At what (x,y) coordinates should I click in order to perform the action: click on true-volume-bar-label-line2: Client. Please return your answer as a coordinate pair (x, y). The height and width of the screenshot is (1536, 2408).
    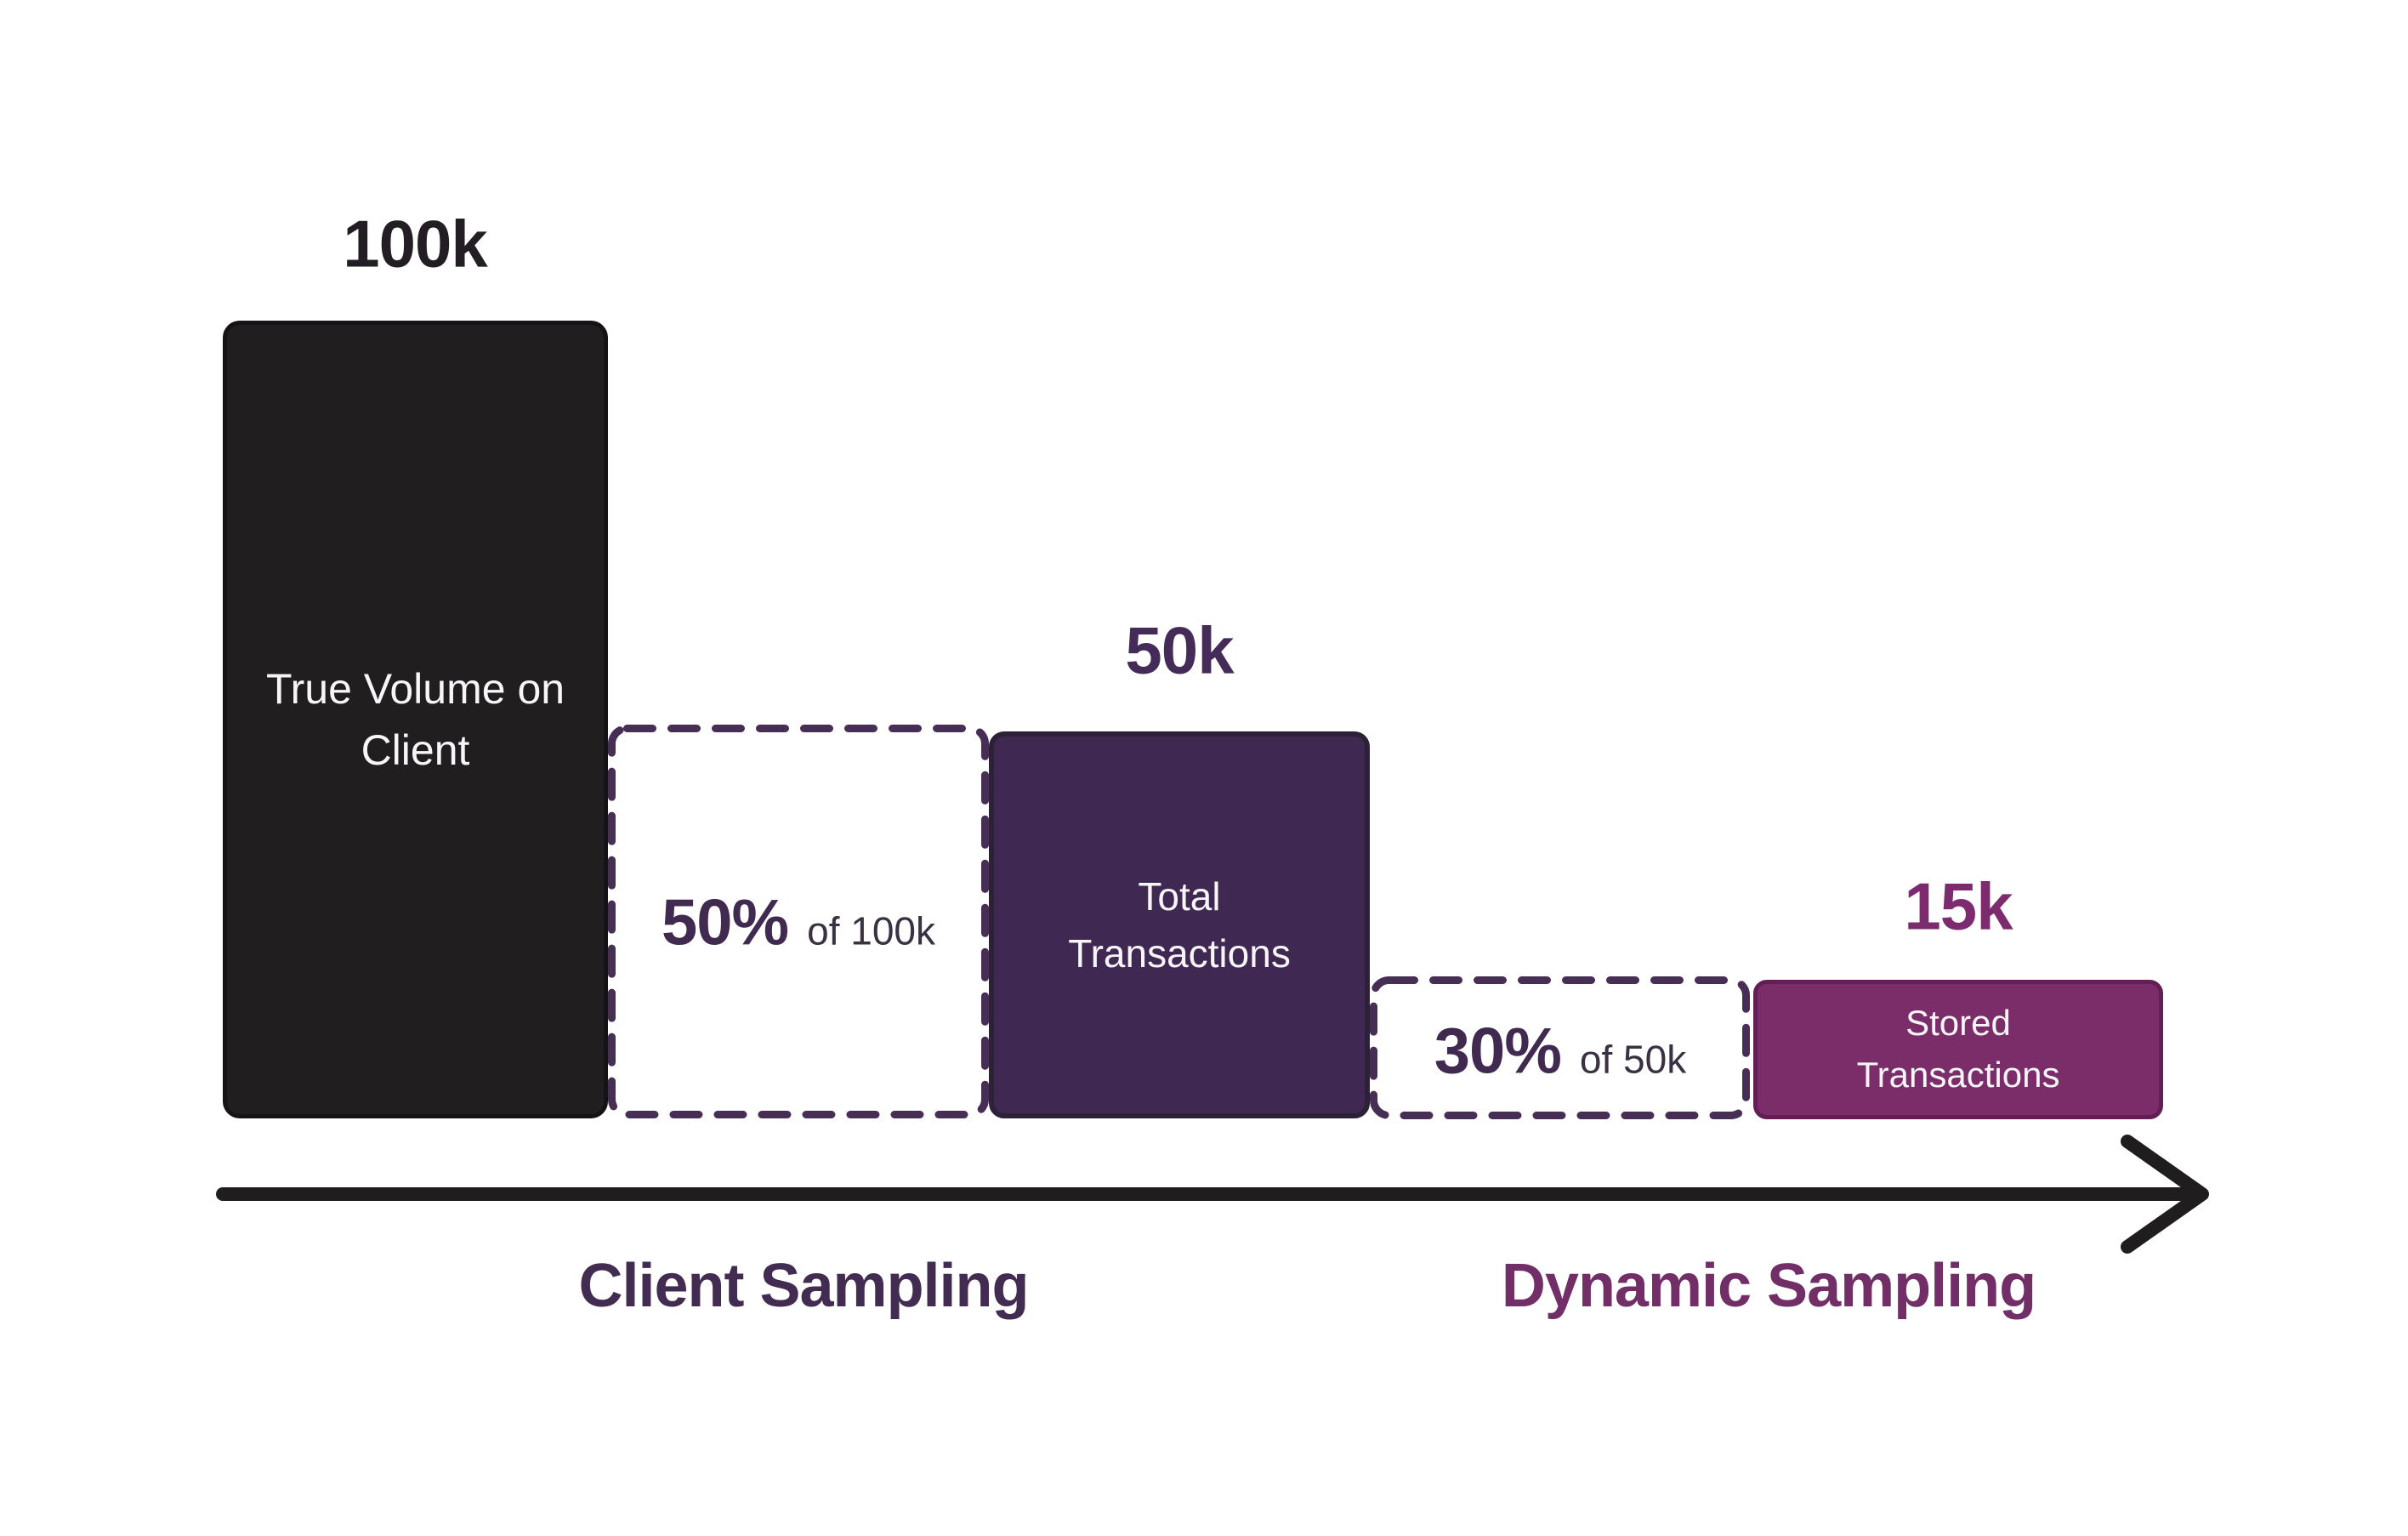
    Looking at the image, I should click on (415, 750).